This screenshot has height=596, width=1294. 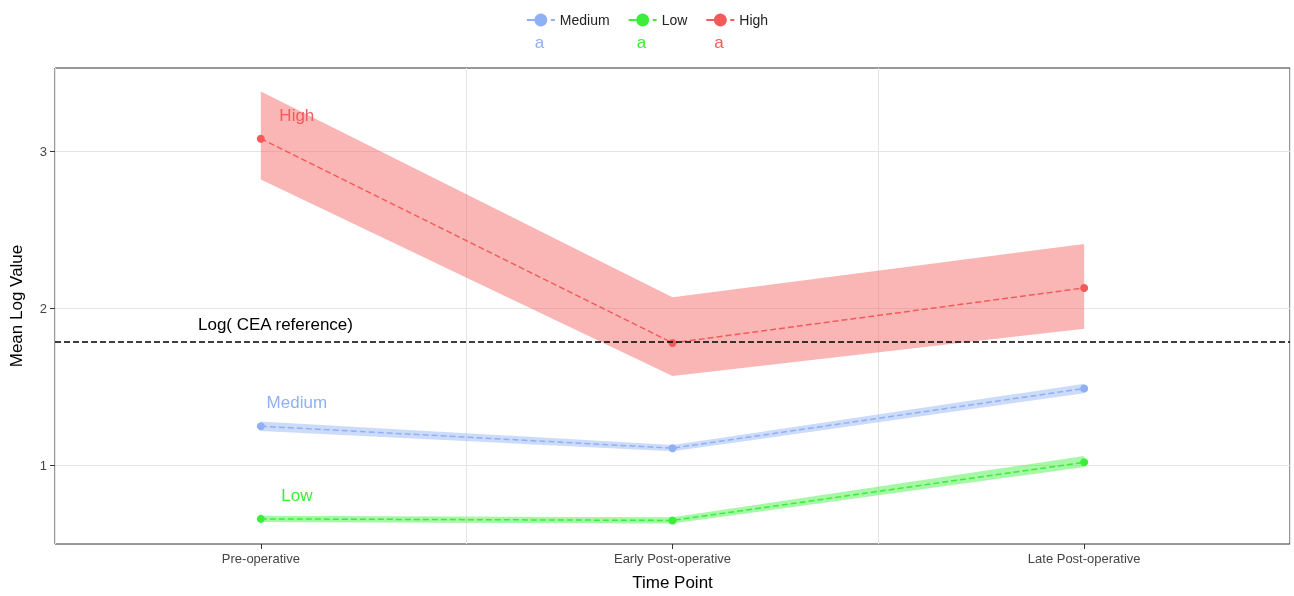 What do you see at coordinates (275, 325) in the screenshot?
I see `ref-line-label: Log( CEA reference)` at bounding box center [275, 325].